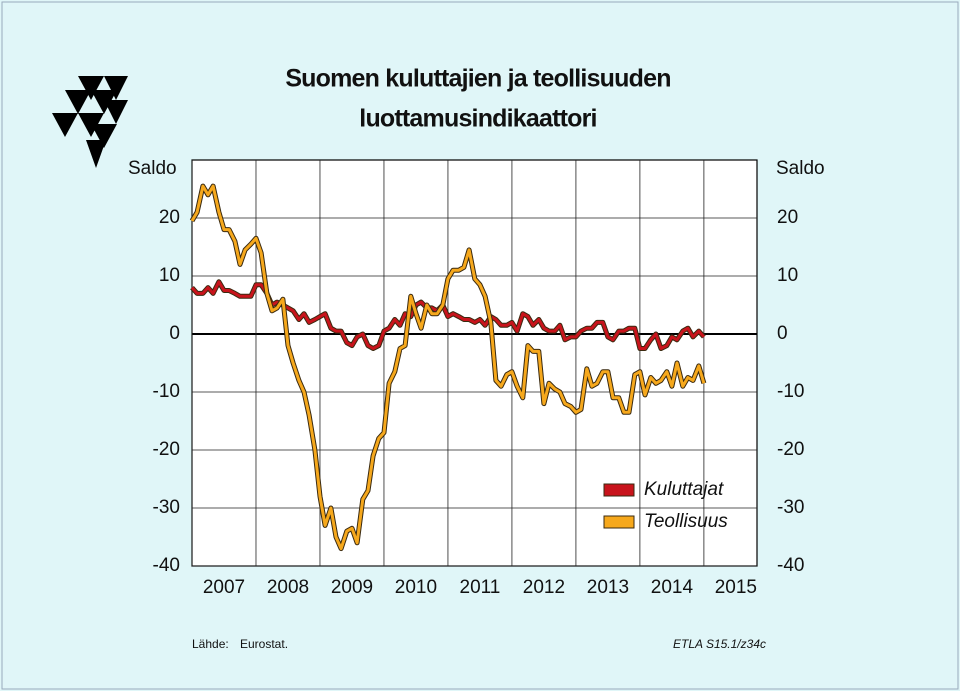  Describe the element at coordinates (608, 587) in the screenshot. I see `x-tick-label: 2013` at that location.